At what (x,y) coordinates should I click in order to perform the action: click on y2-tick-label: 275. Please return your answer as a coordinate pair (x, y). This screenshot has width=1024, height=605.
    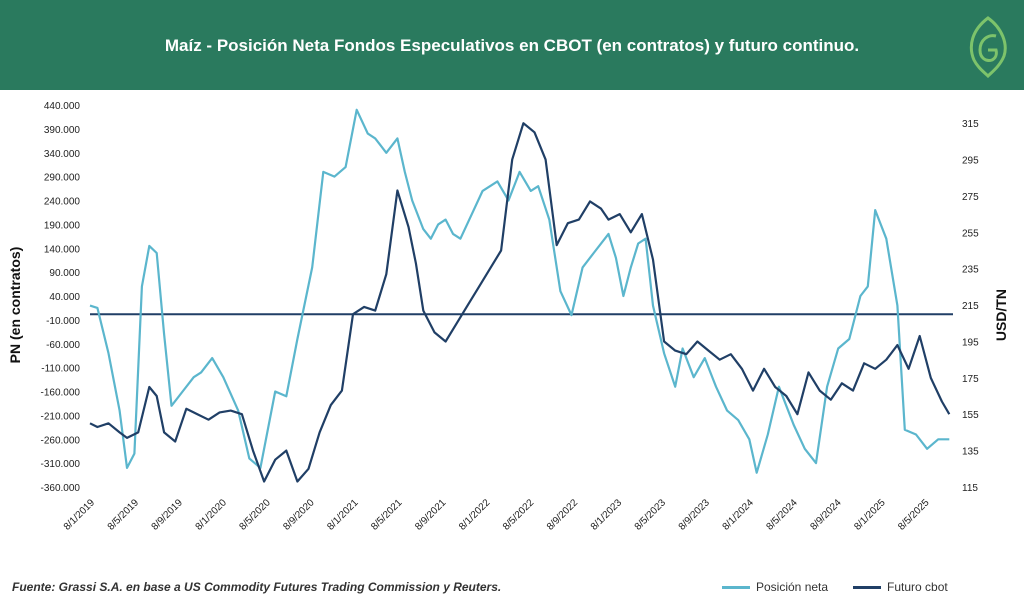
    Looking at the image, I should click on (970, 197).